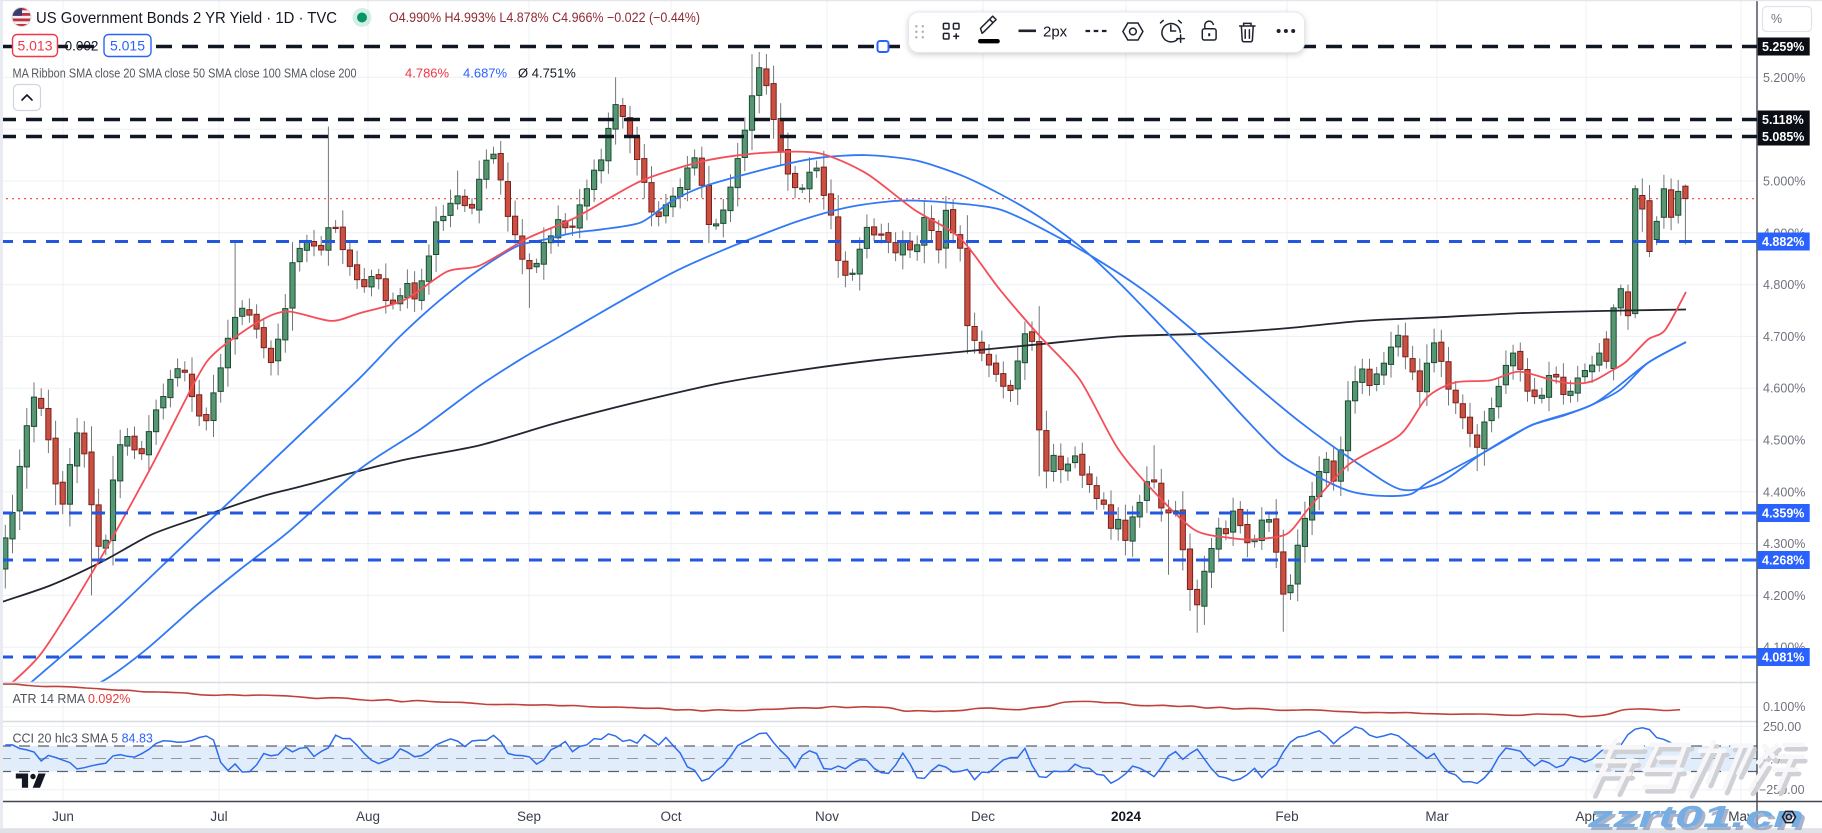 This screenshot has height=833, width=1822. Describe the element at coordinates (1741, 816) in the screenshot. I see `svg-text: May` at that location.